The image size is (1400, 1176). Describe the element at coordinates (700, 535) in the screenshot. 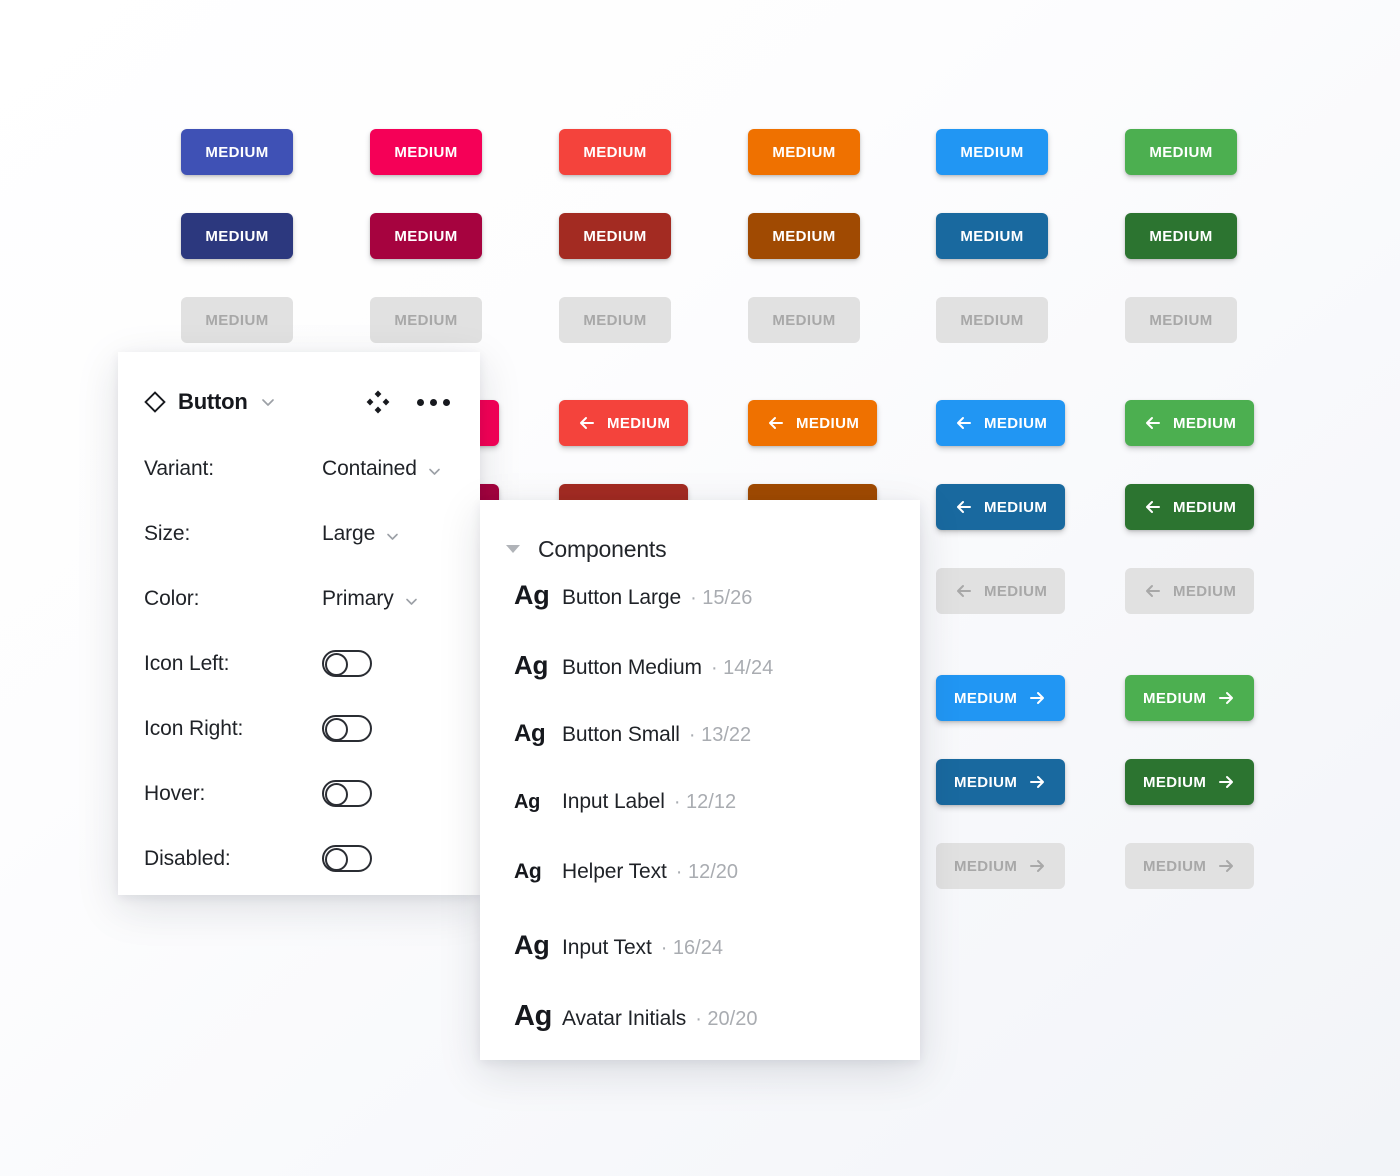

I see `components-panel-header: Components` at that location.